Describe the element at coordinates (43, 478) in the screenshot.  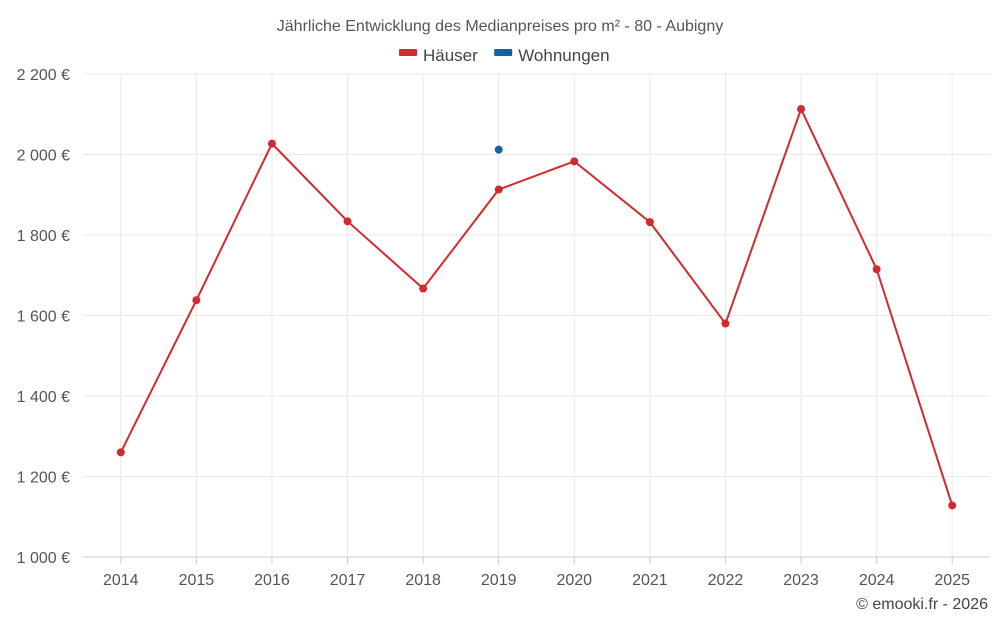
I see `y-tick-label: 1 200 €` at that location.